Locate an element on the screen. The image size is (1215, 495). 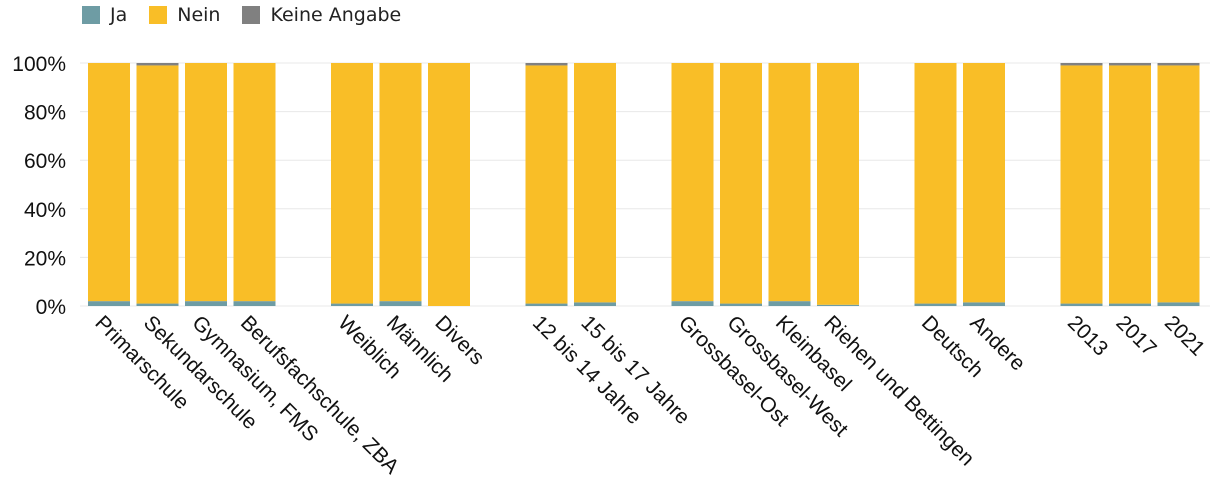
y-tick-label: 80% is located at coordinates (45, 113).